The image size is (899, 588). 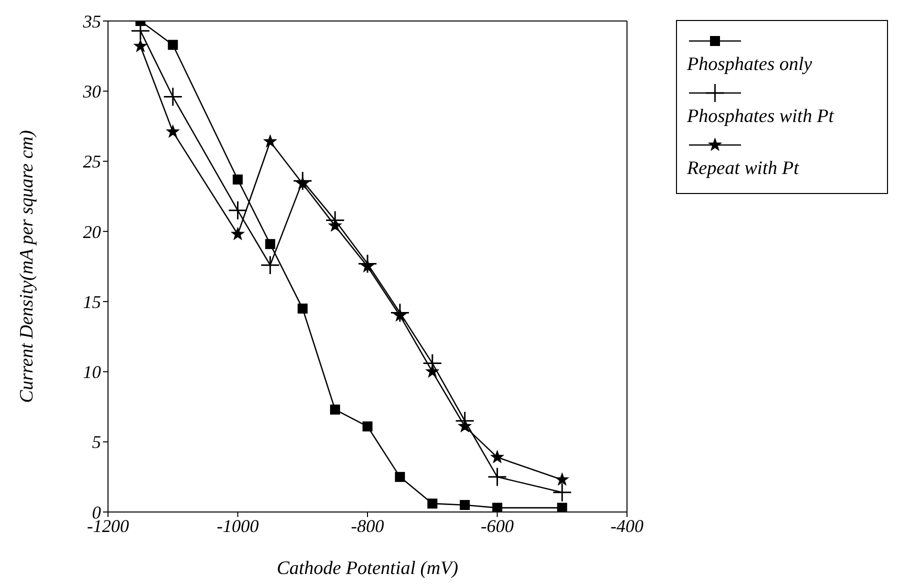 I want to click on y-tick-label: 30, so click(x=91, y=92).